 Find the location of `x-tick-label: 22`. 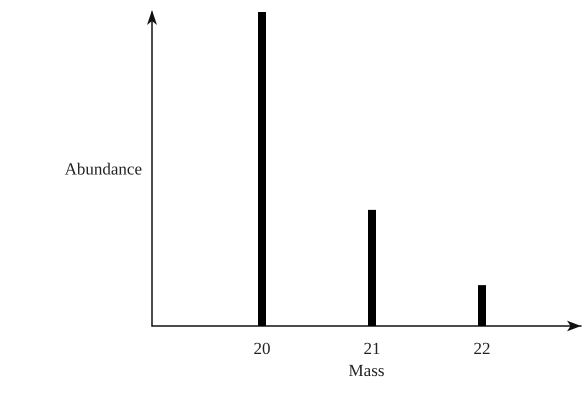

x-tick-label: 22 is located at coordinates (482, 348).